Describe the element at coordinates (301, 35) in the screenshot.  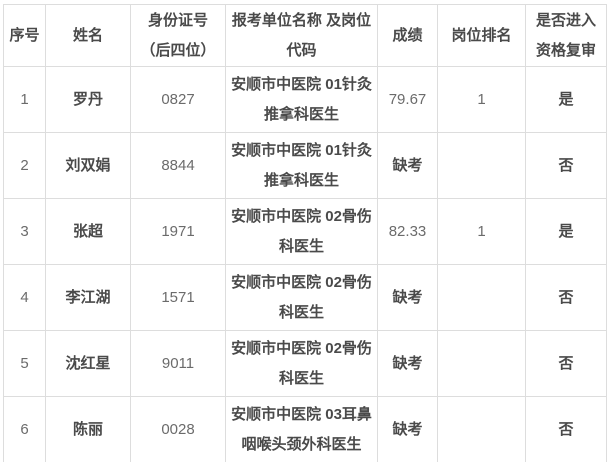
I see `column-header-unit: 报考单位名称 及岗位代码` at that location.